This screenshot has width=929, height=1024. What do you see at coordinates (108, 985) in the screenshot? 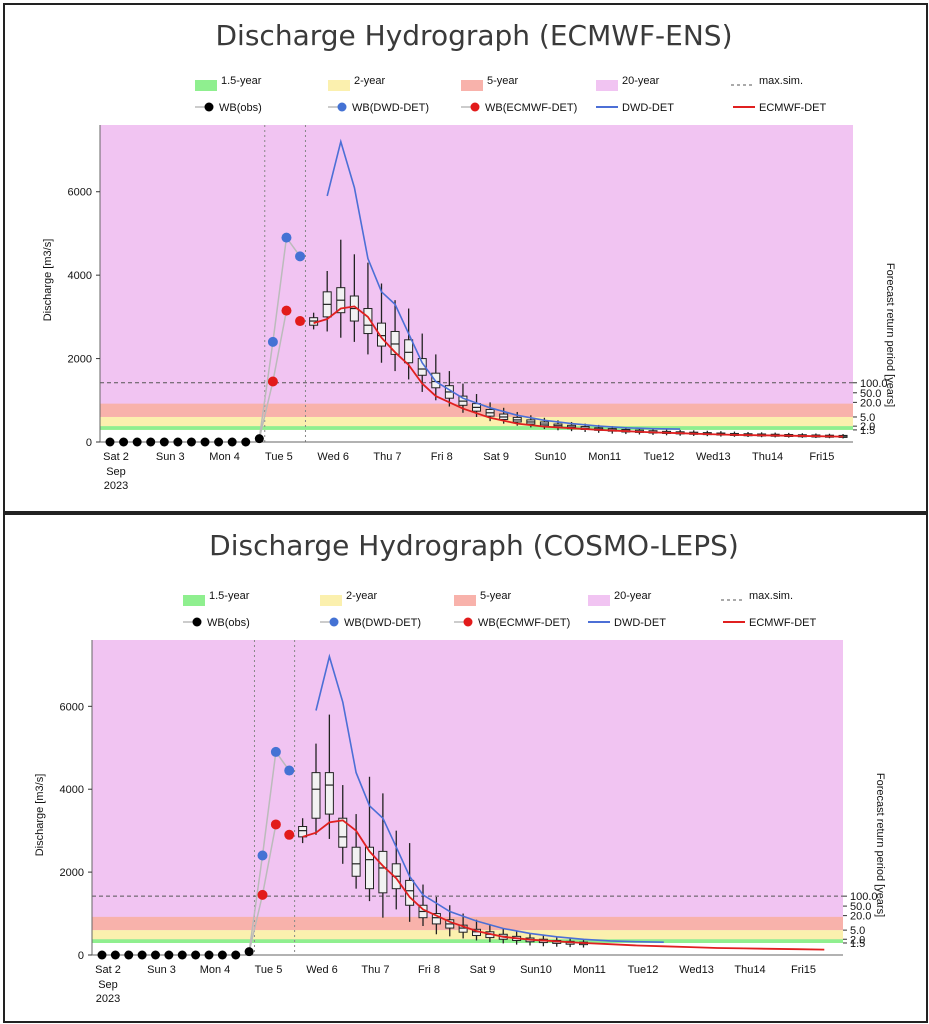
I see `x-tick-sublabel: Sep` at bounding box center [108, 985].